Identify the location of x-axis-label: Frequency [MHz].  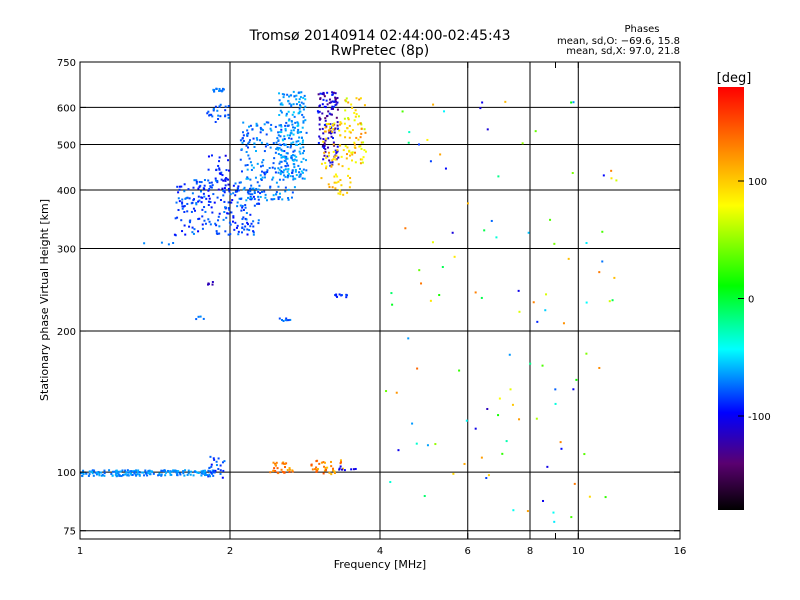
(380, 564).